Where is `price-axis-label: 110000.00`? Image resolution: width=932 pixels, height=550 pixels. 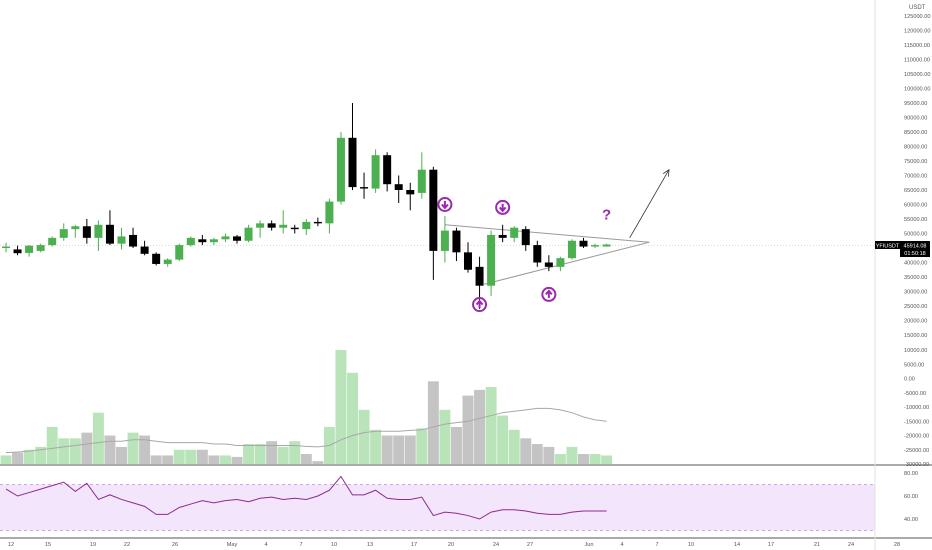 price-axis-label: 110000.00 is located at coordinates (917, 61).